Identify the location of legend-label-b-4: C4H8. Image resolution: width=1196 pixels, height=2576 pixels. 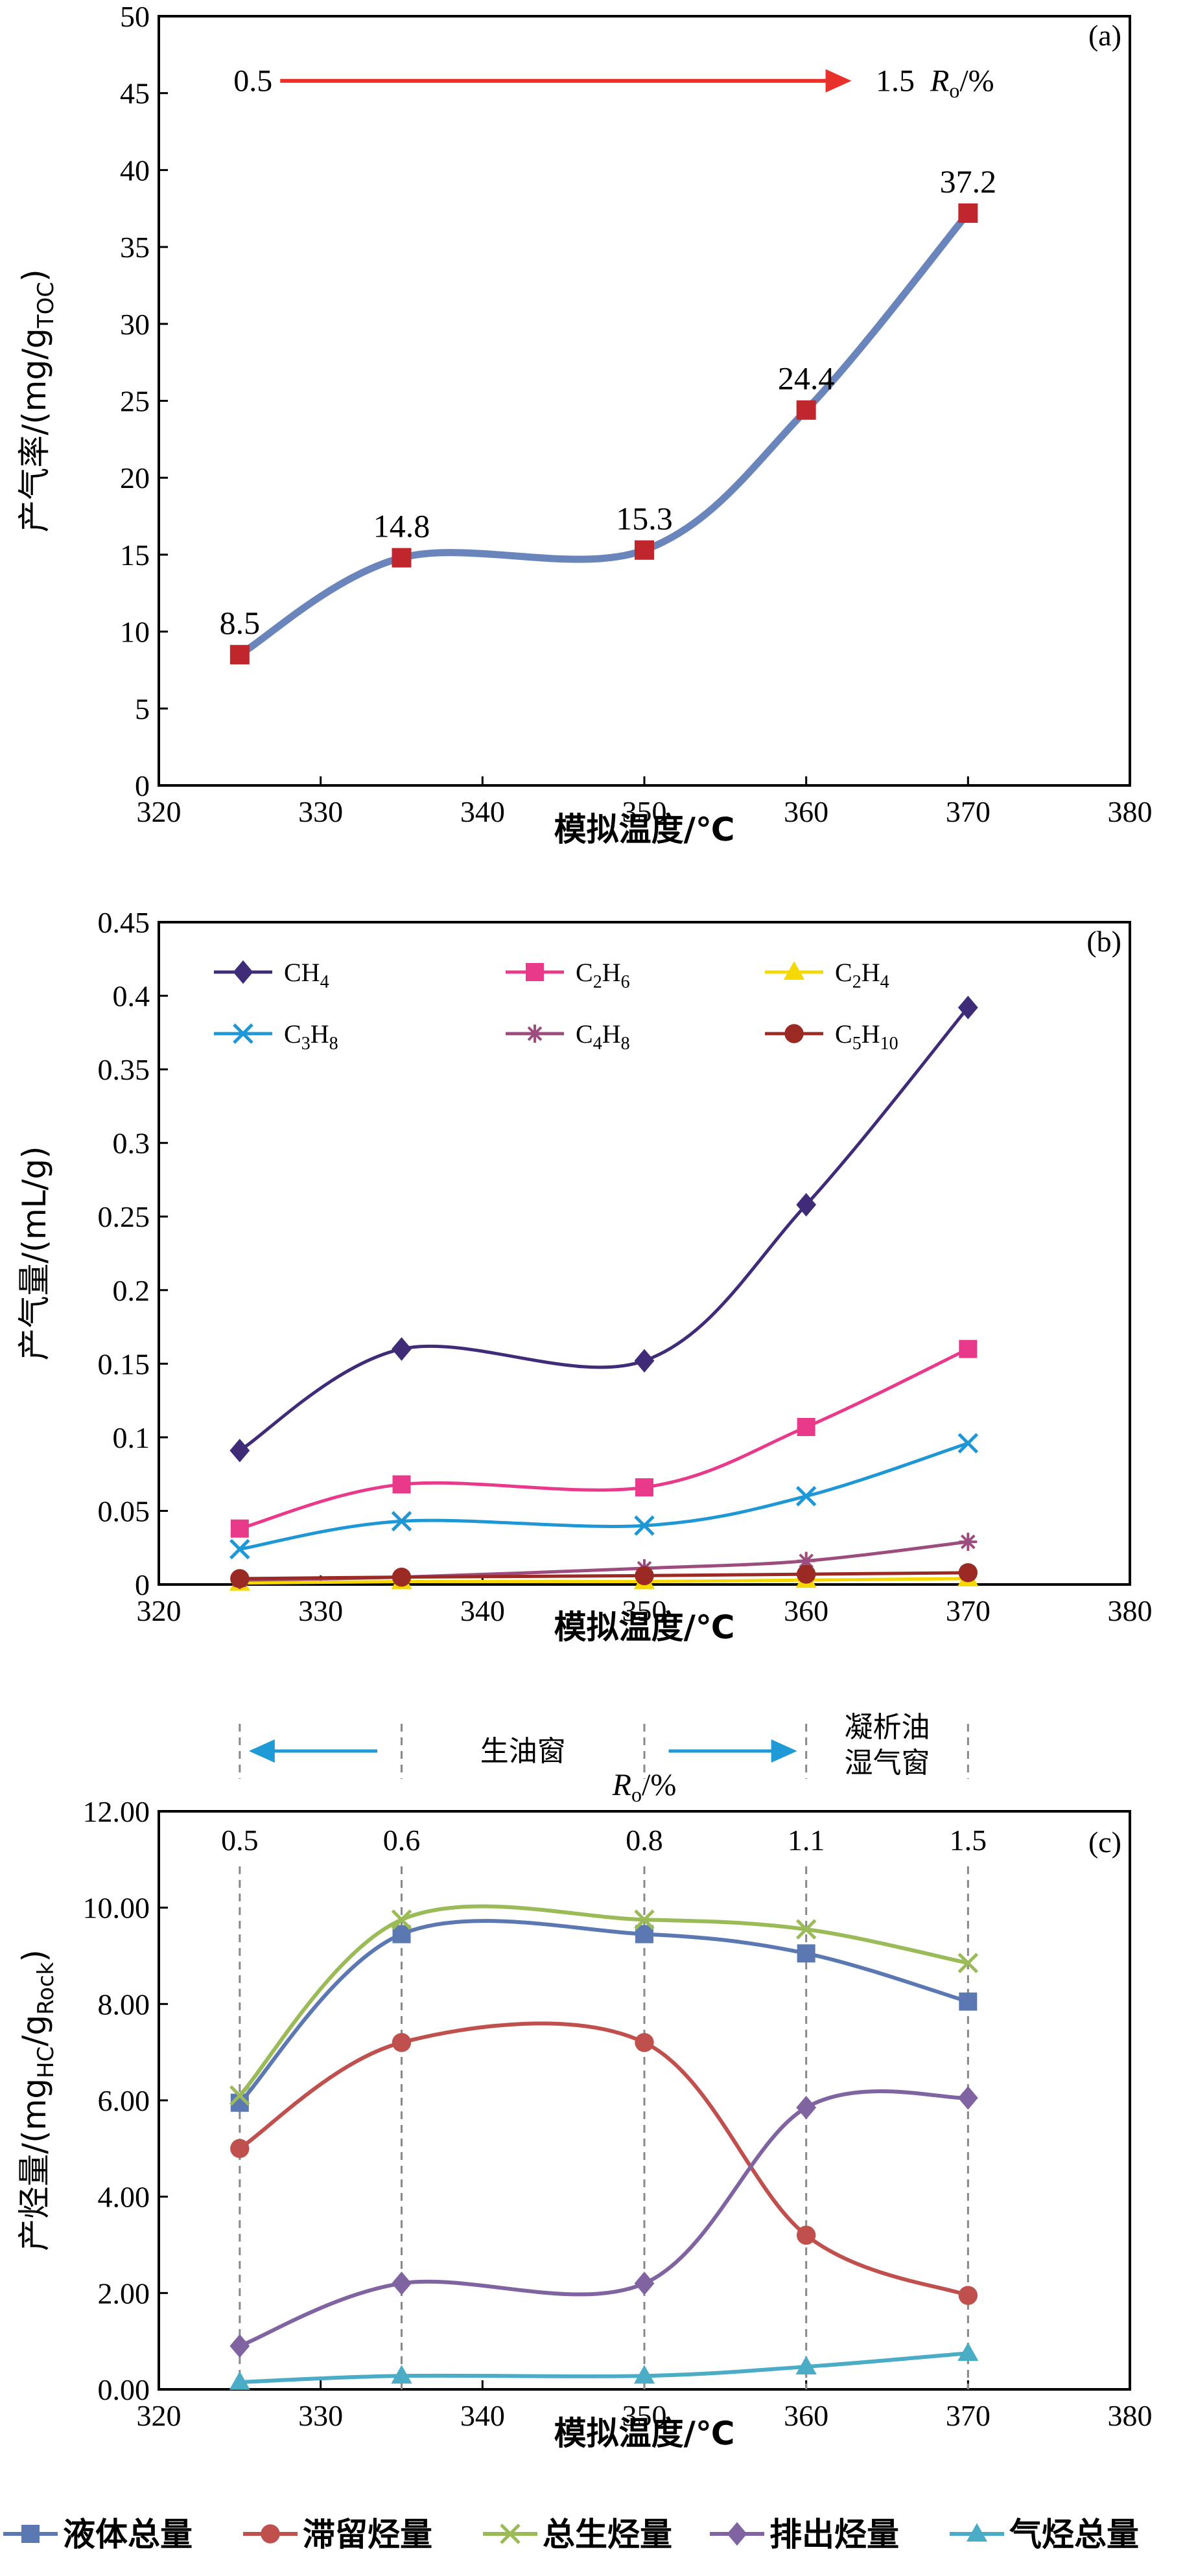
(603, 1037).